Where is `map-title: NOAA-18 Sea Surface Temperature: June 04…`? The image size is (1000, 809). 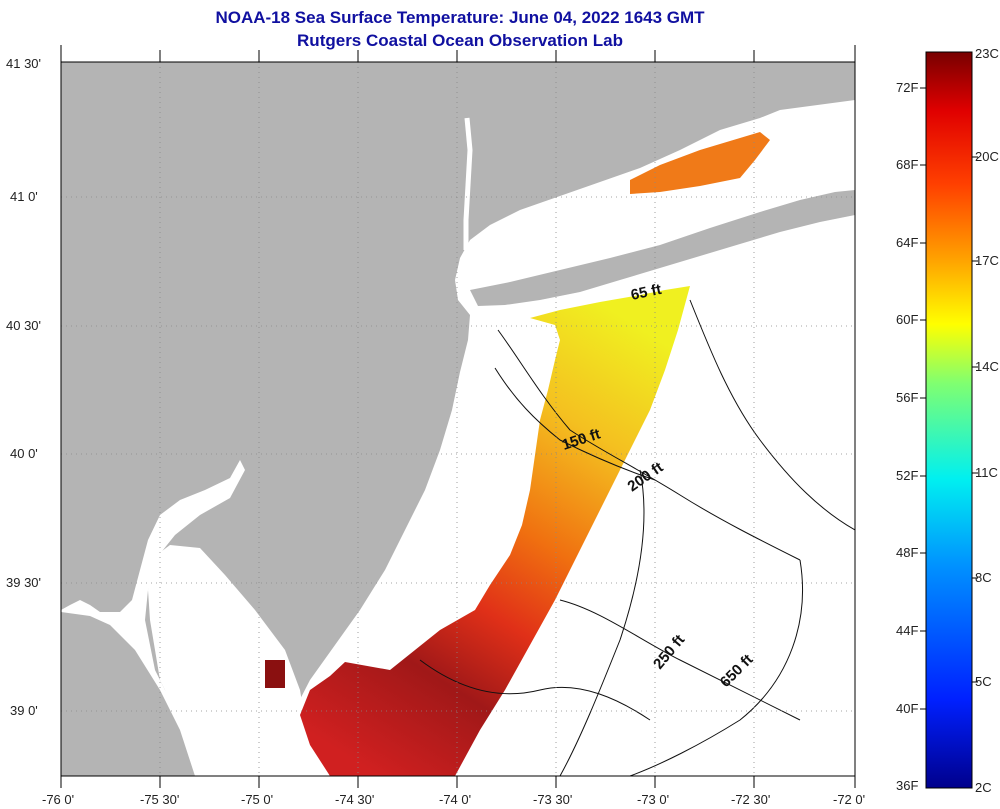
map-title: NOAA-18 Sea Surface Temperature: June 04… is located at coordinates (460, 17).